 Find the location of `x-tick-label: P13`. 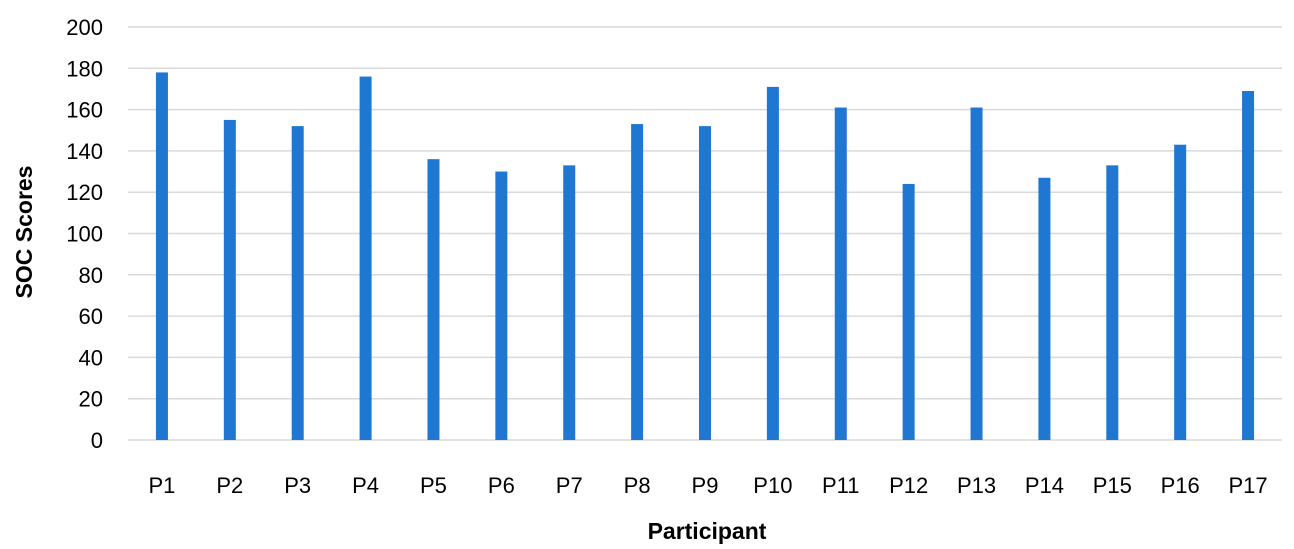

x-tick-label: P13 is located at coordinates (976, 485).